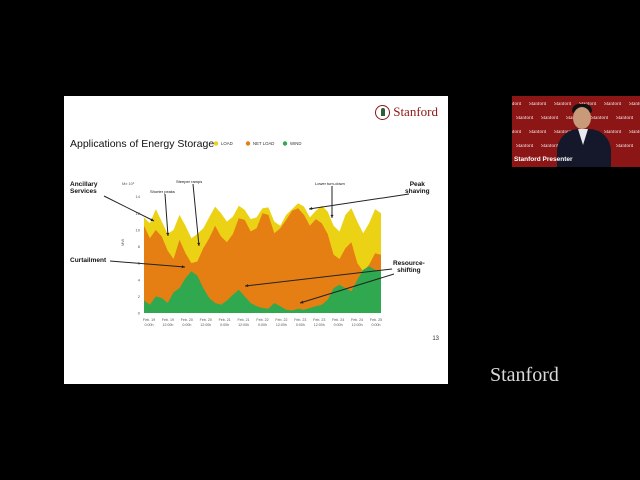  What do you see at coordinates (138, 229) in the screenshot?
I see `y-tick-label: 10` at bounding box center [138, 229].